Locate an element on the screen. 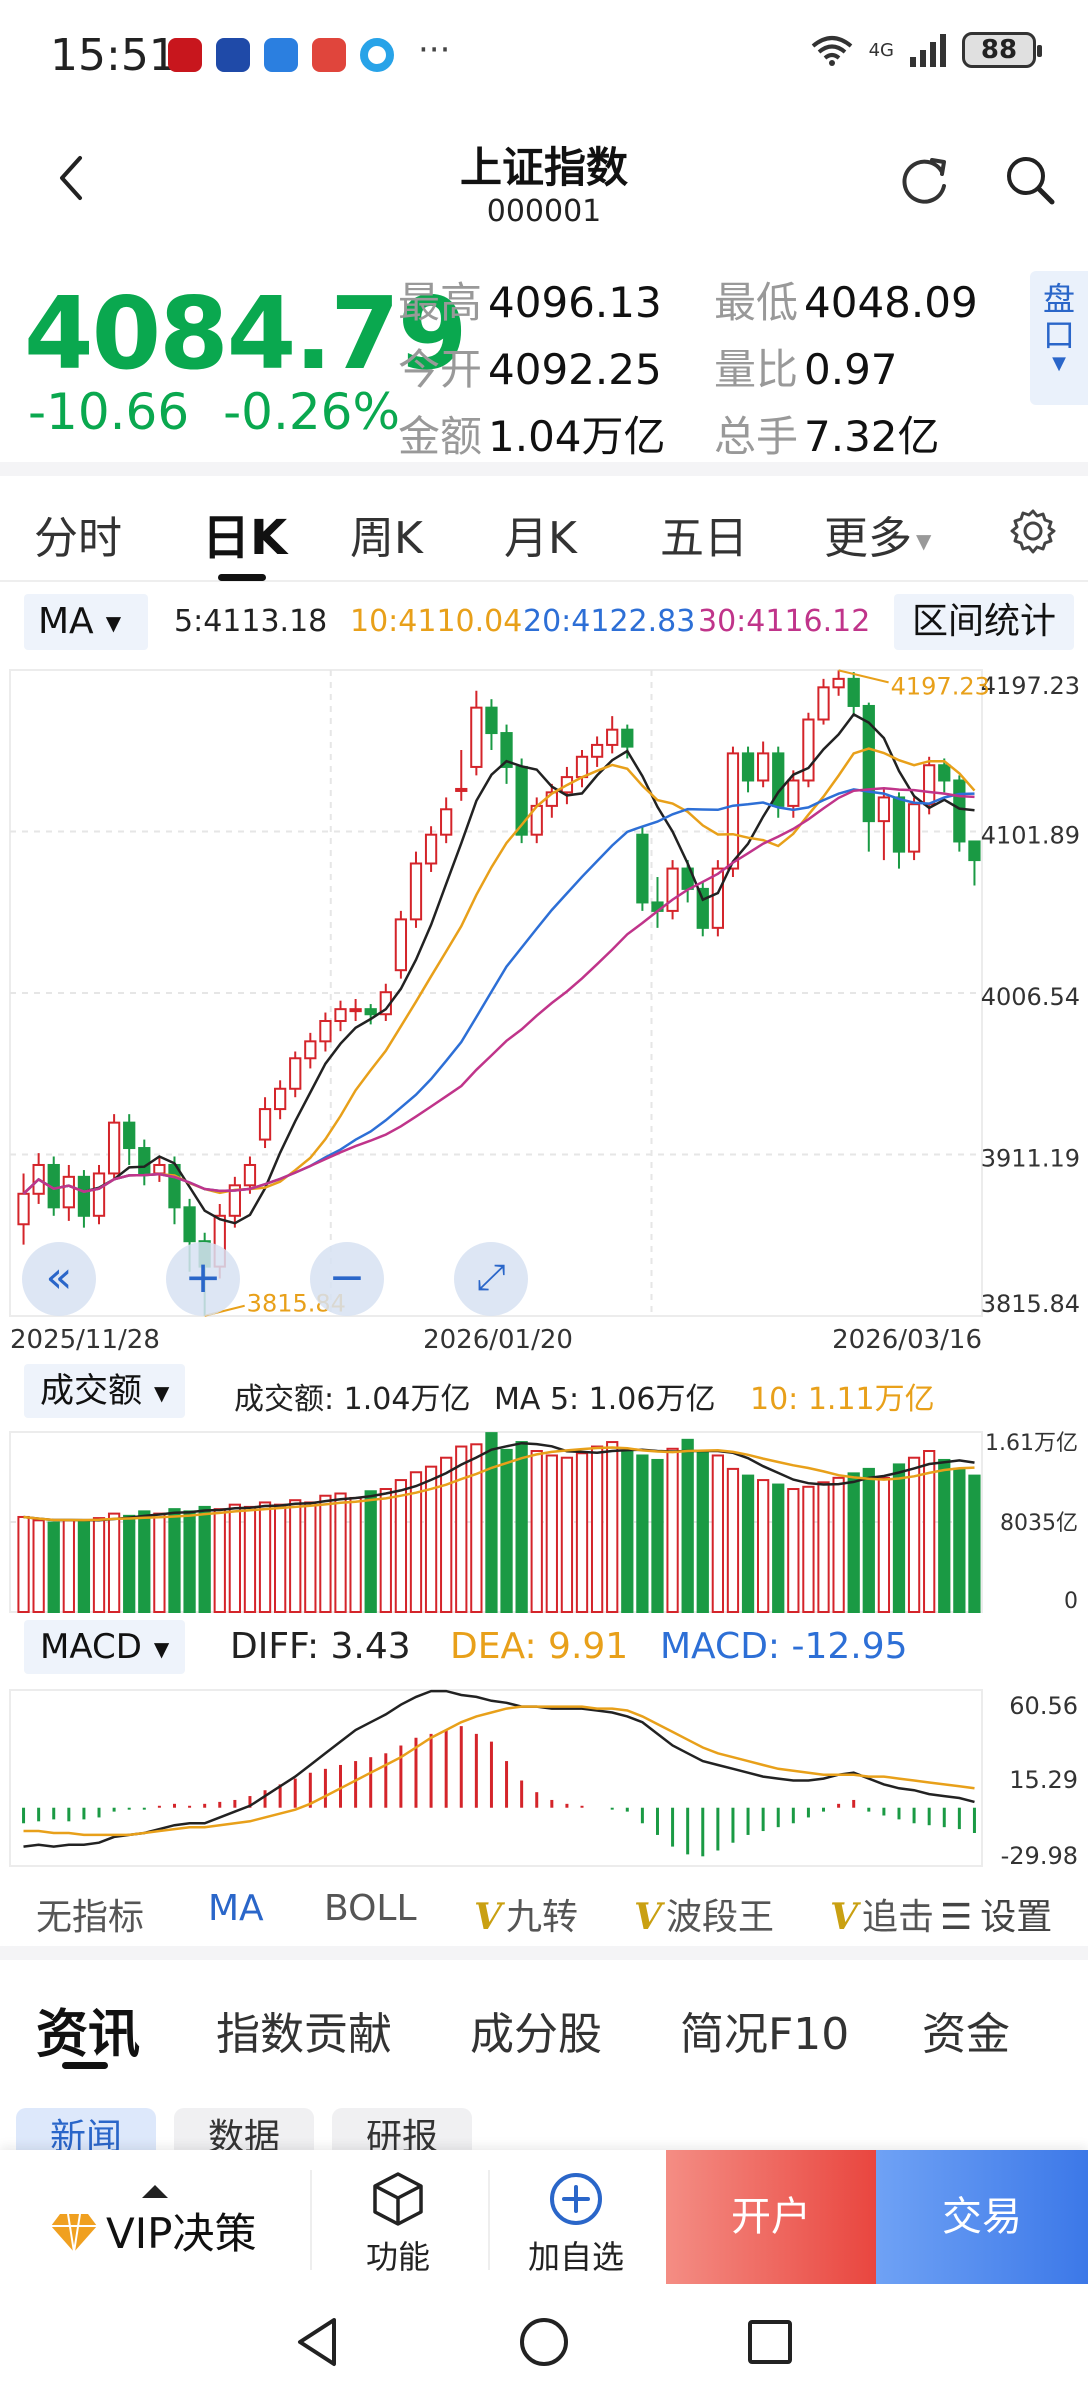 The width and height of the screenshot is (1088, 2400). open-account-button: 开户 is located at coordinates (771, 2217).